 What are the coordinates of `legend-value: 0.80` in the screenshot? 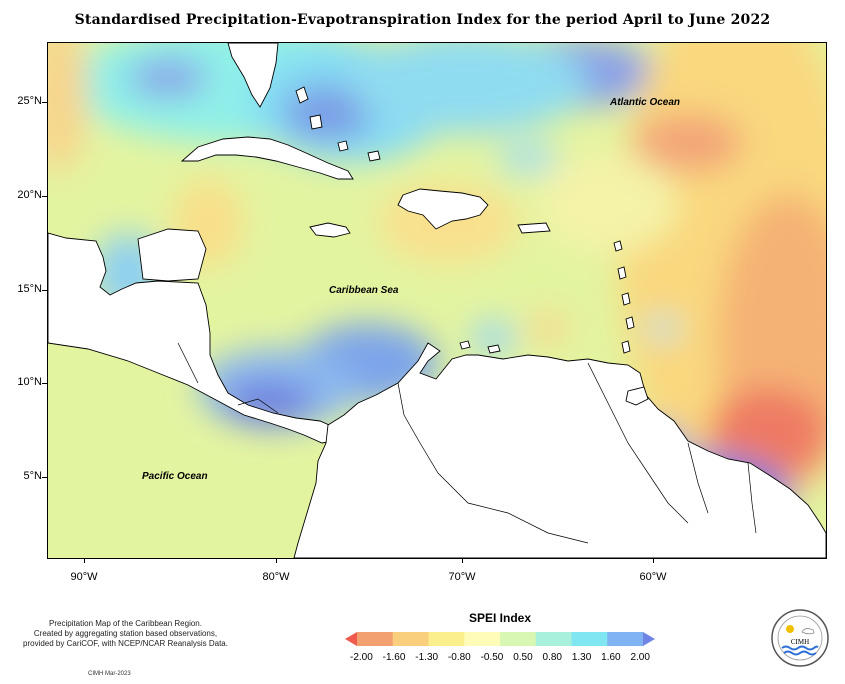 It's located at (552, 657).